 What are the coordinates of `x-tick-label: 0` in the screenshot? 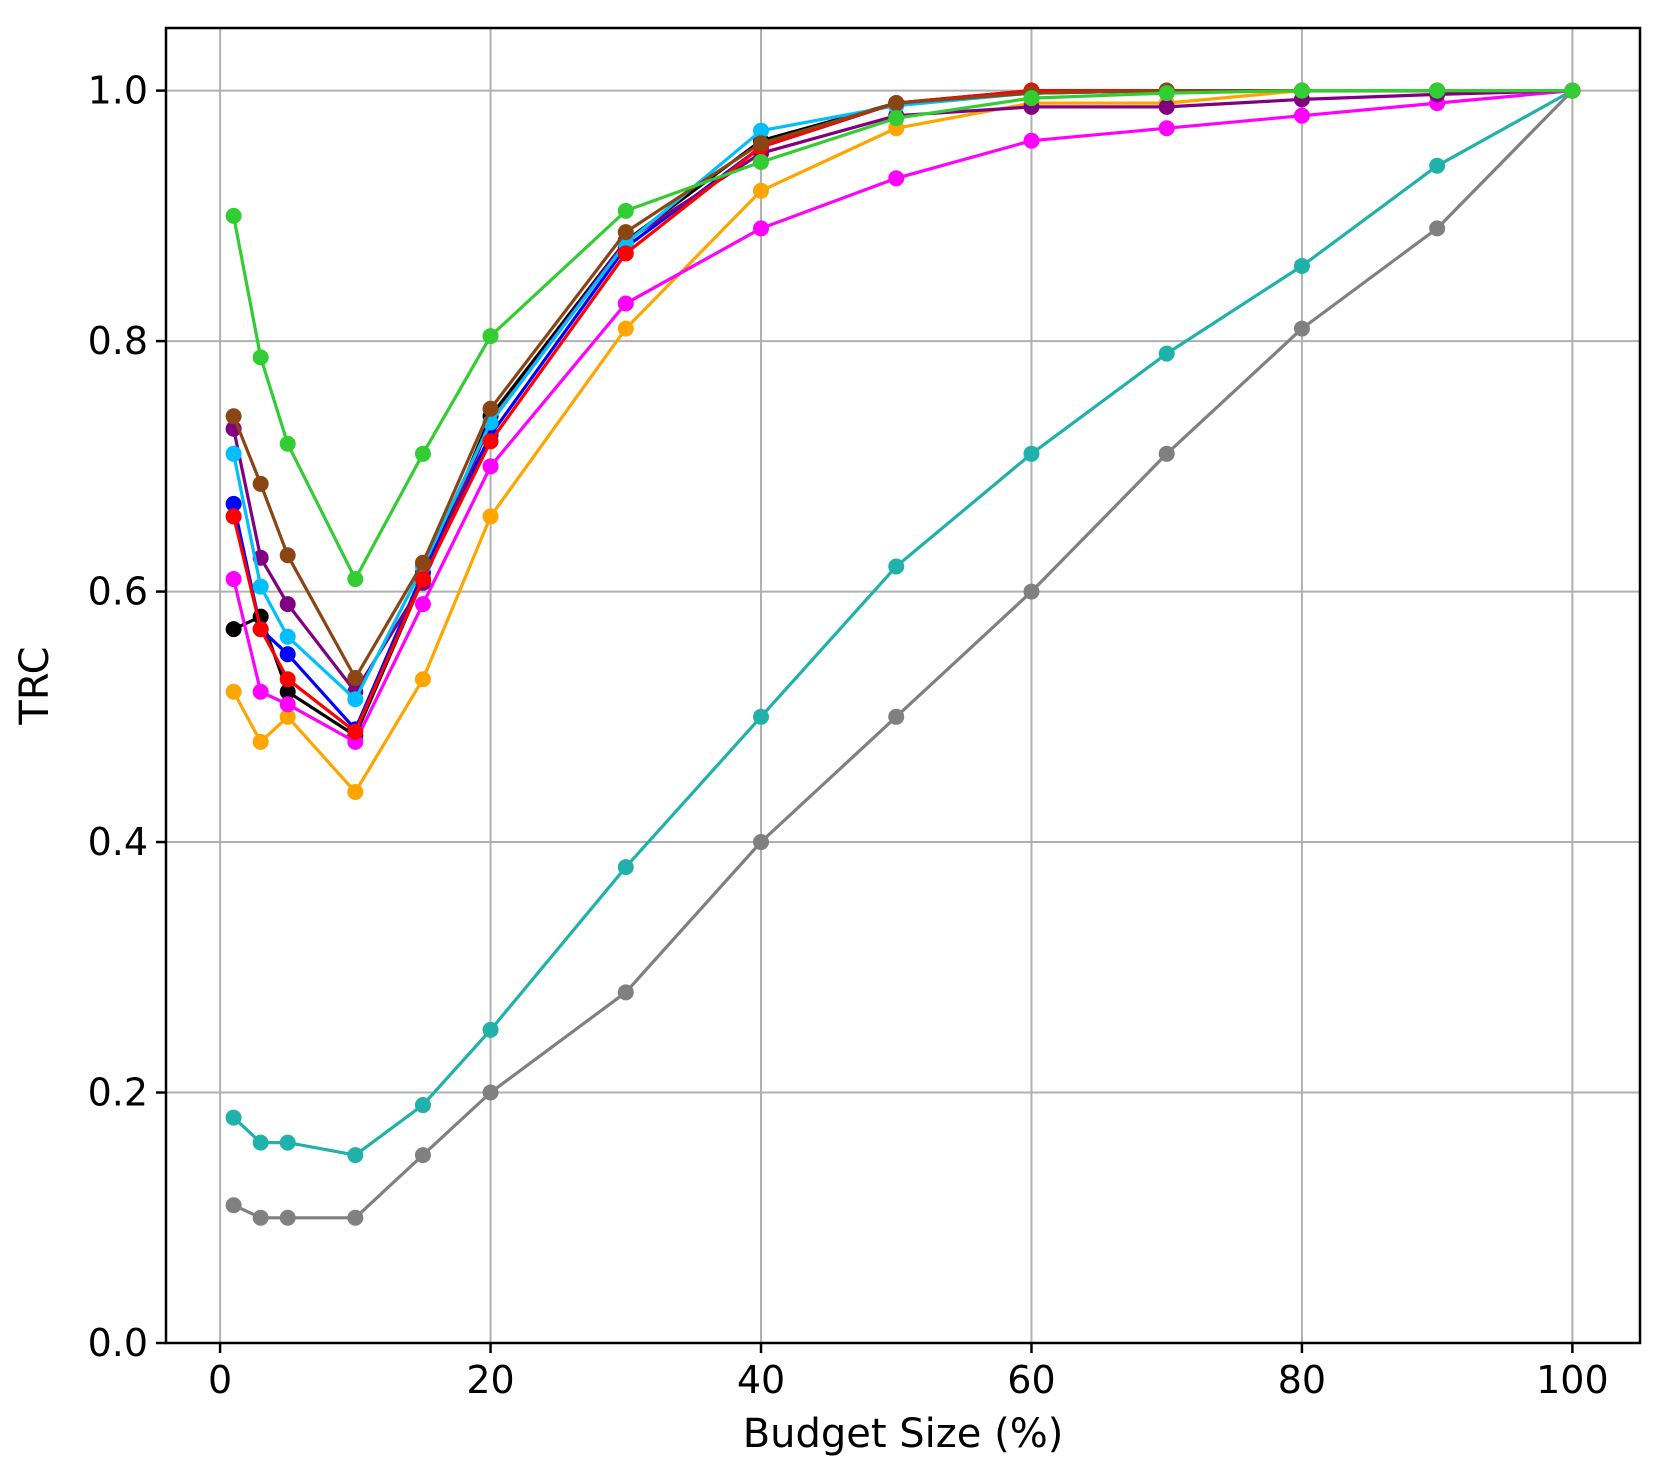 It's located at (220, 1380).